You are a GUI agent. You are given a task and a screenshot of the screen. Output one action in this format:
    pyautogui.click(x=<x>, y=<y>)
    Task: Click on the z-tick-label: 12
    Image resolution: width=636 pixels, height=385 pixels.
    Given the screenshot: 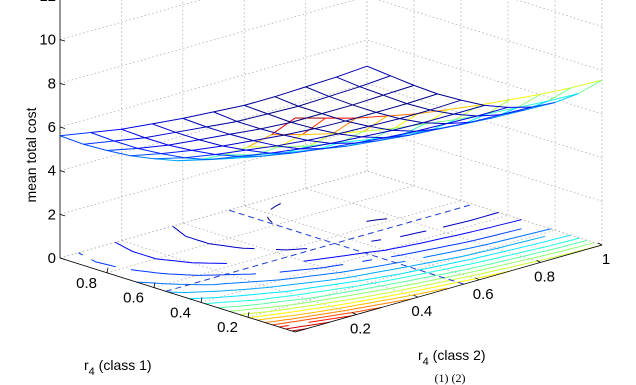 What is the action you would take?
    pyautogui.click(x=47, y=2)
    